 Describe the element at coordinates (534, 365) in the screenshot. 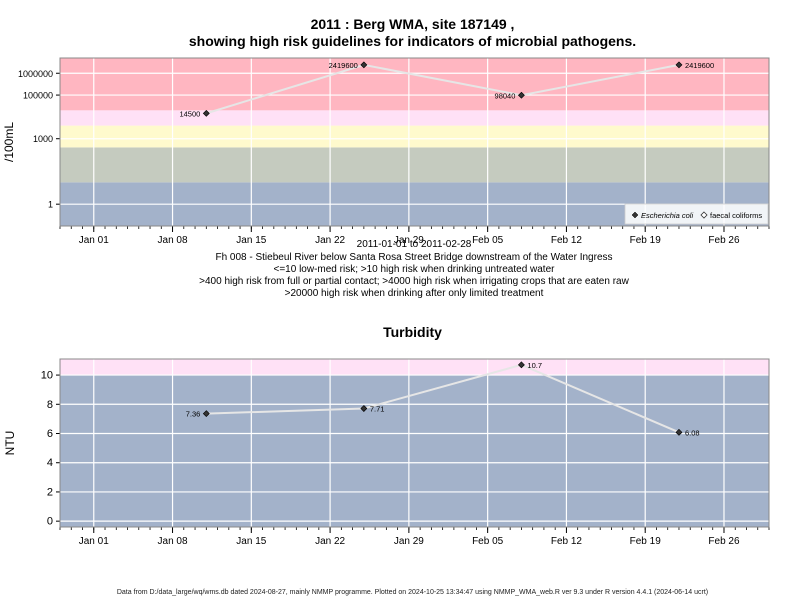

I see `data-label: 10.7` at that location.